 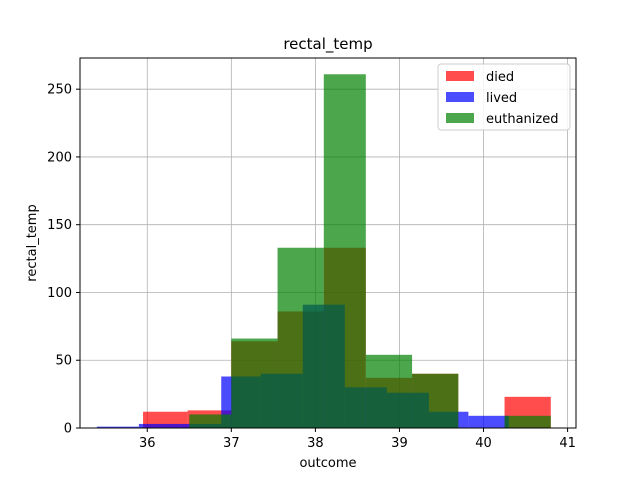 What do you see at coordinates (59, 293) in the screenshot?
I see `y-tick-label: 100` at bounding box center [59, 293].